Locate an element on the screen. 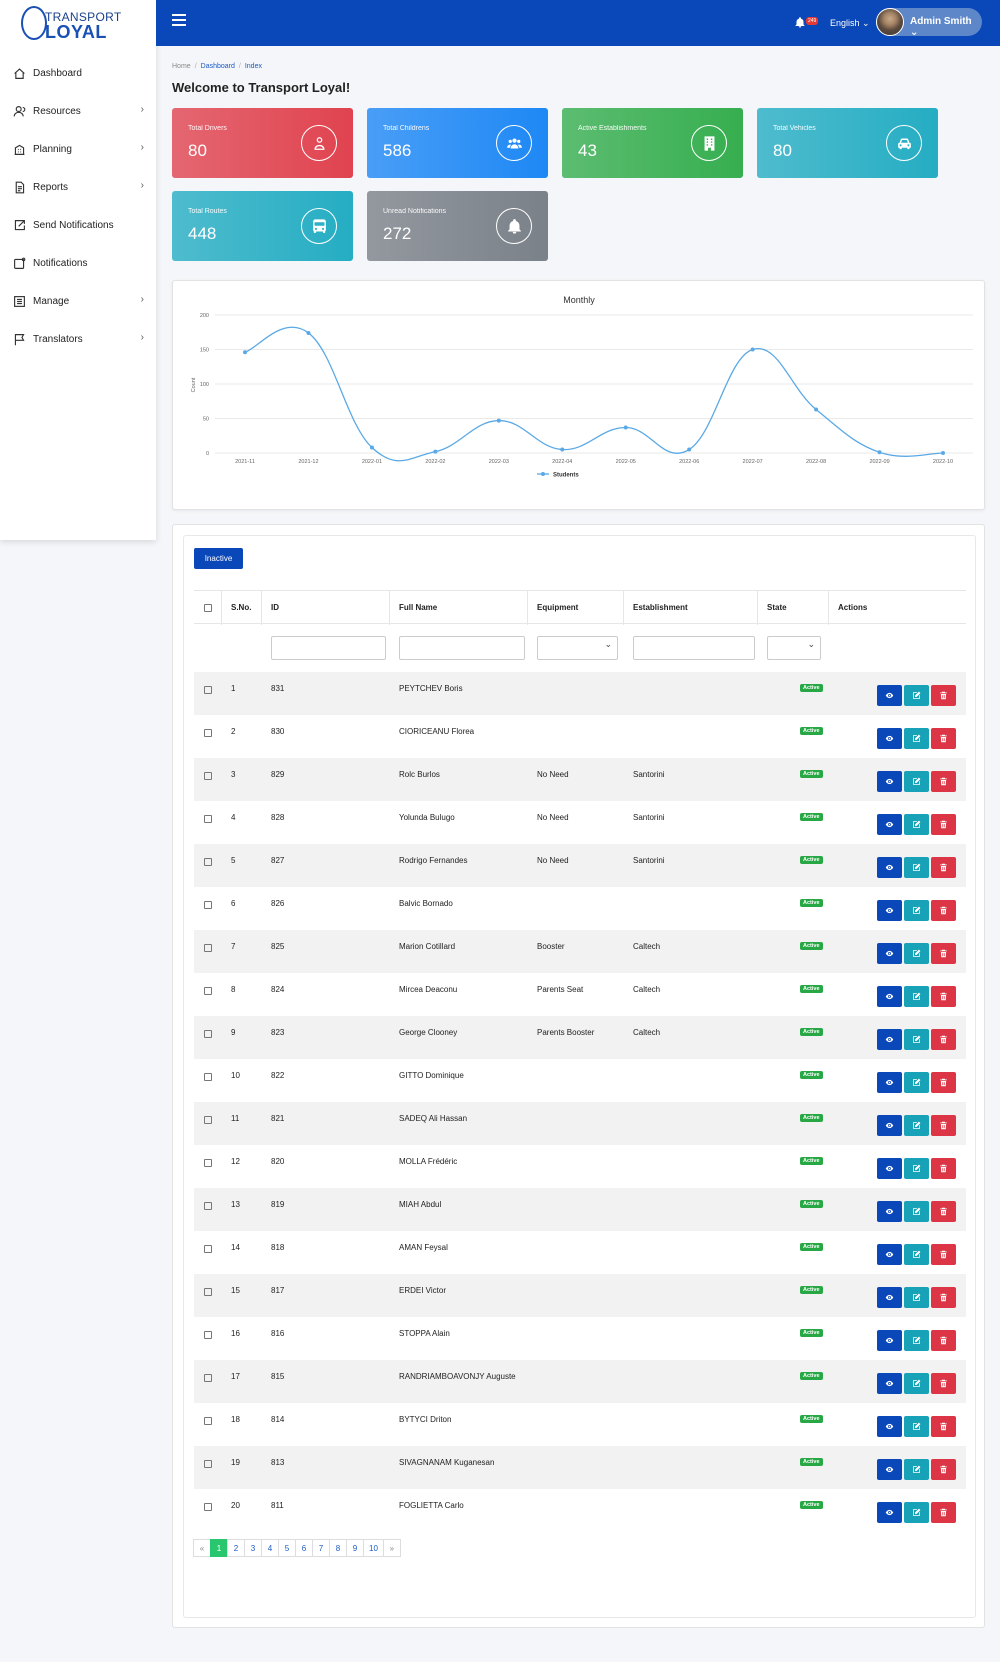 This screenshot has width=1000, height=1662. pagination-page-1: 1 is located at coordinates (219, 1548).